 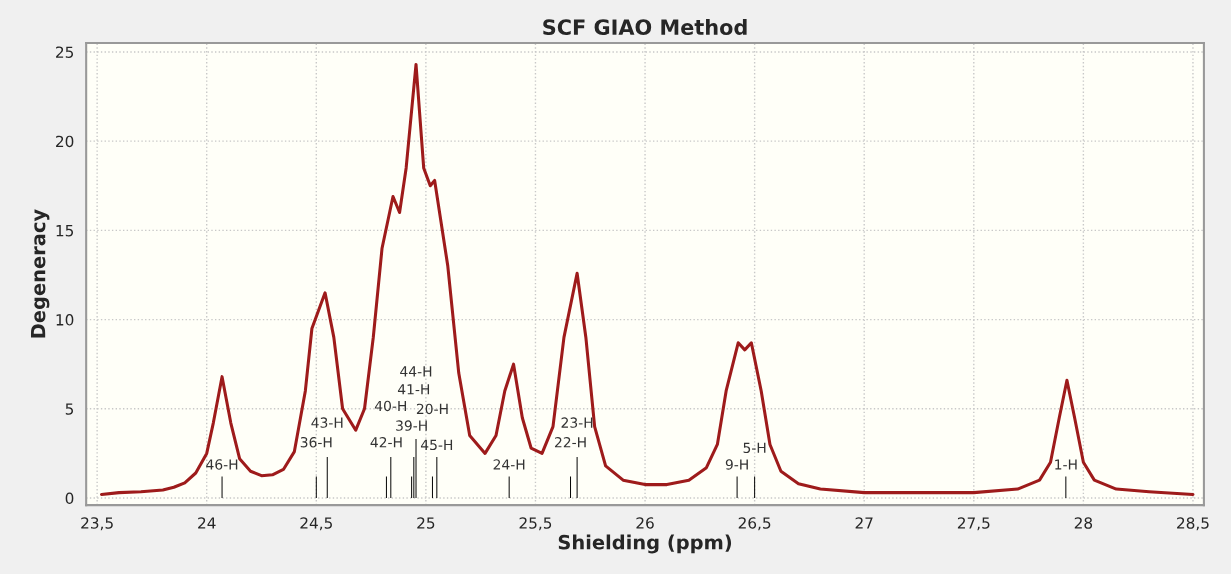 What do you see at coordinates (413, 389) in the screenshot?
I see `annotation: 41-H` at bounding box center [413, 389].